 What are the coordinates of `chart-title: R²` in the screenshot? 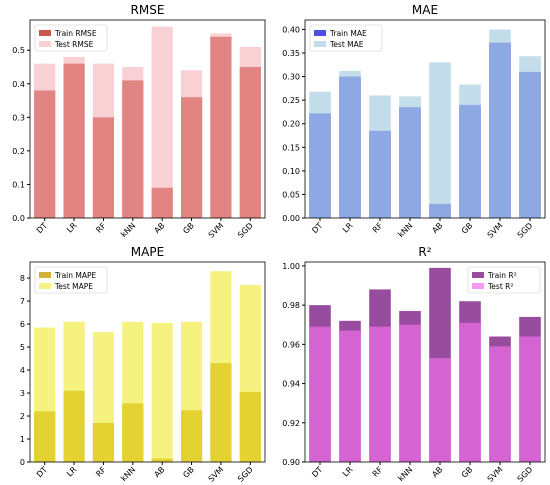 It's located at (424, 252).